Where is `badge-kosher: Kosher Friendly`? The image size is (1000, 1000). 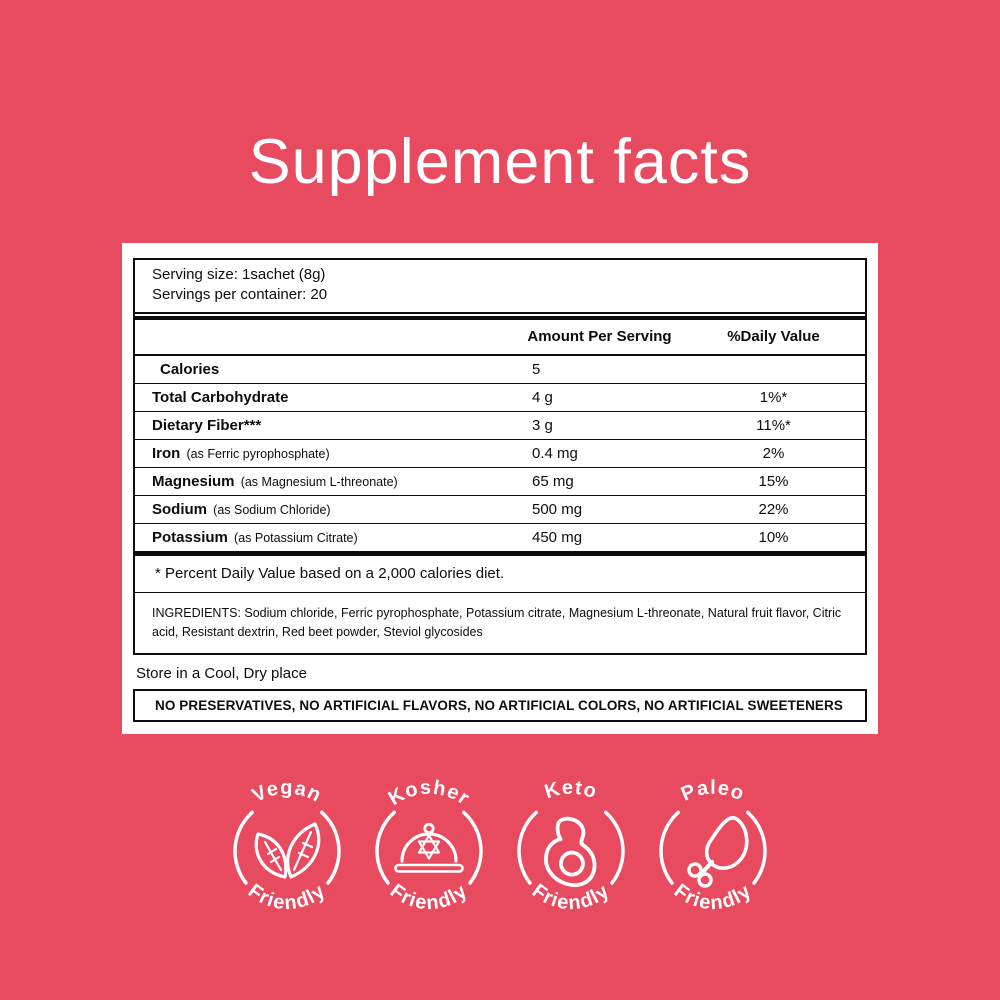 badge-kosher: Kosher Friendly is located at coordinates (429, 845).